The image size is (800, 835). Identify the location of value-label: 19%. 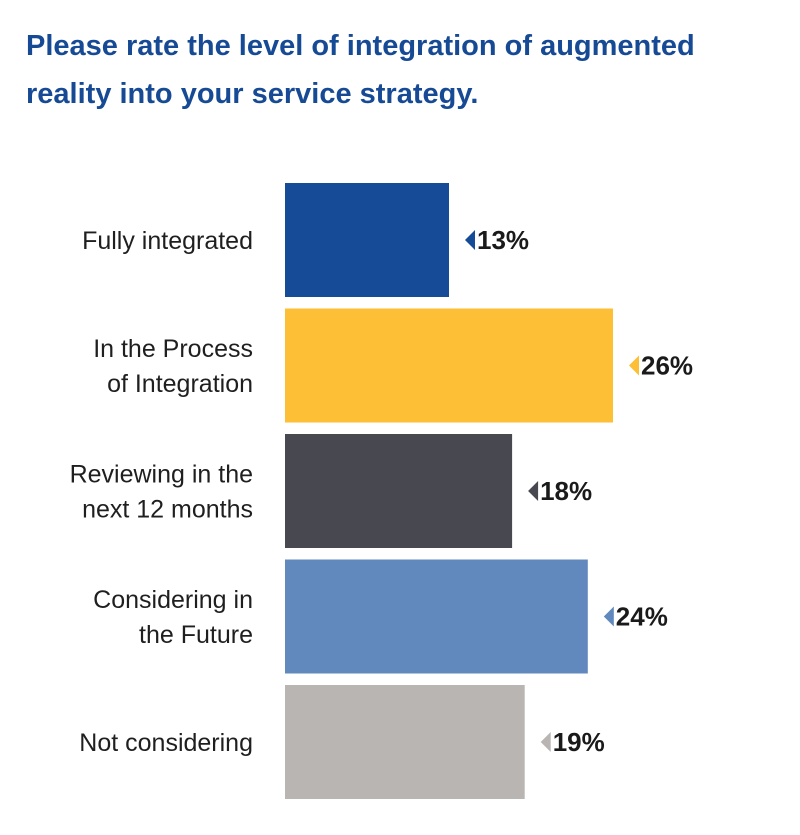
(579, 742).